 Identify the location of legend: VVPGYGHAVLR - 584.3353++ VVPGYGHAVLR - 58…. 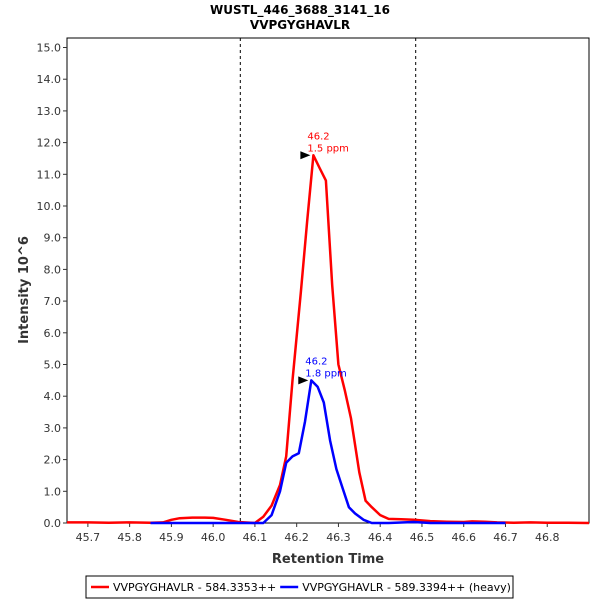
(299, 587).